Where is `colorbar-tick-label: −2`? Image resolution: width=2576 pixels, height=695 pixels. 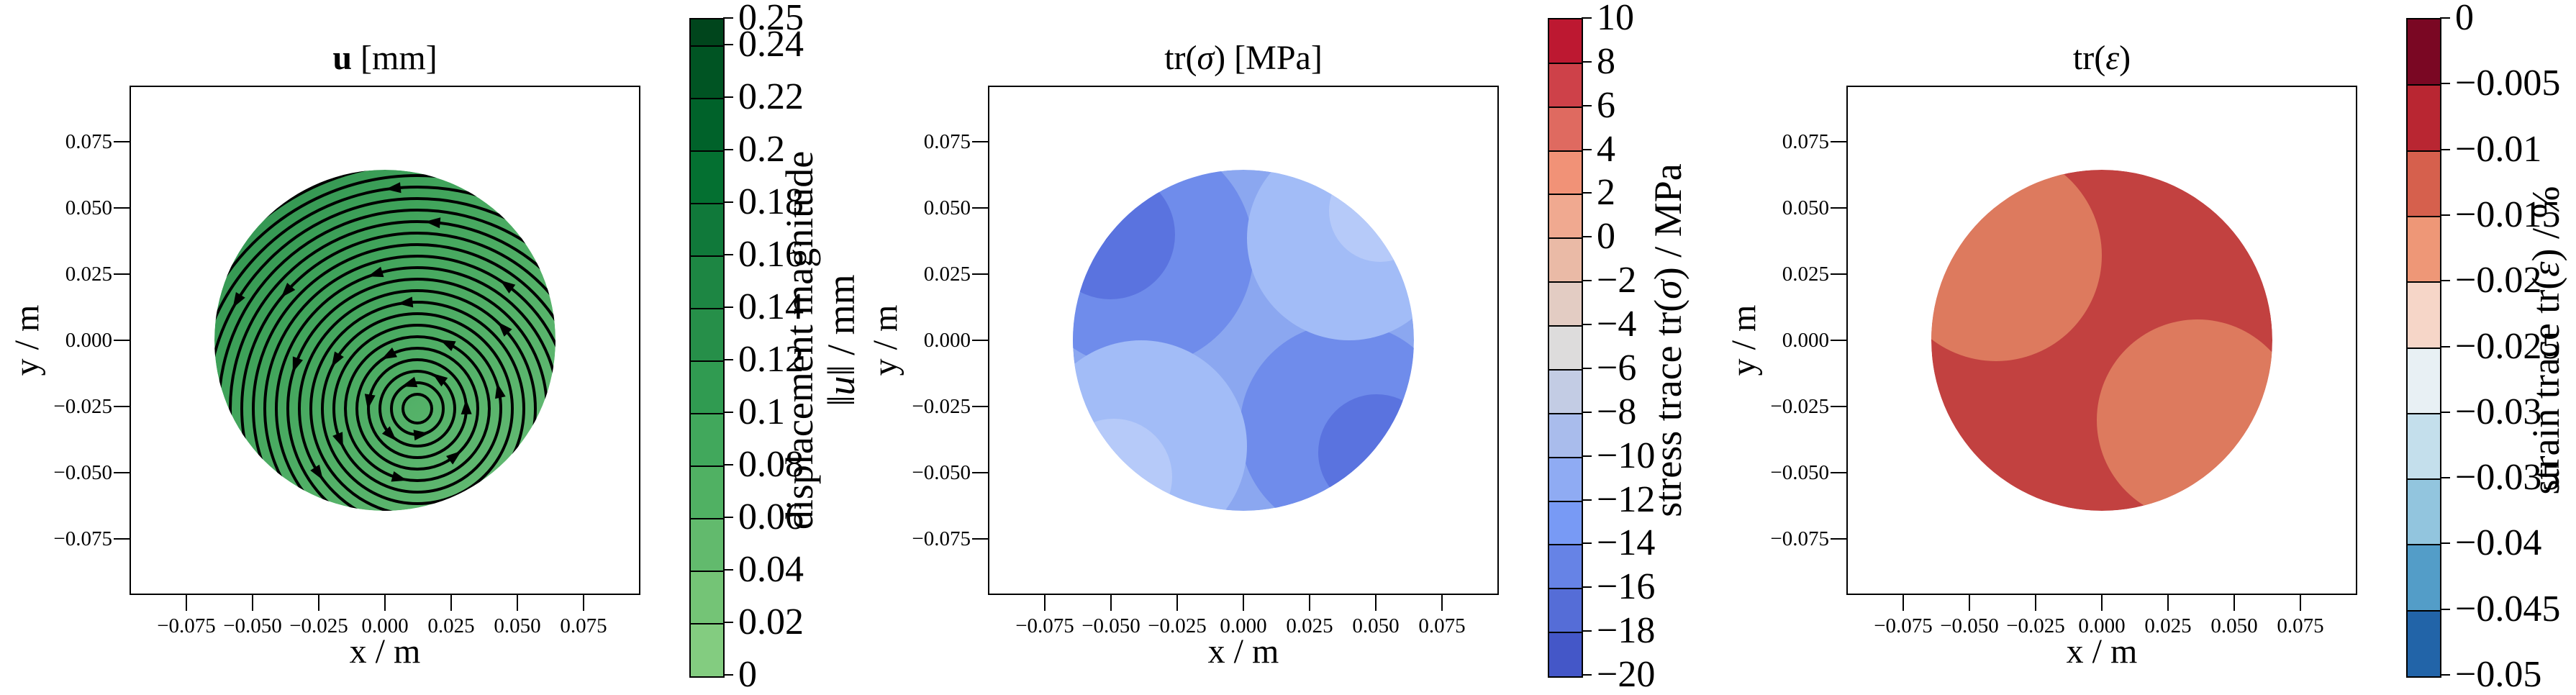
colorbar-tick-label: −2 is located at coordinates (1617, 280).